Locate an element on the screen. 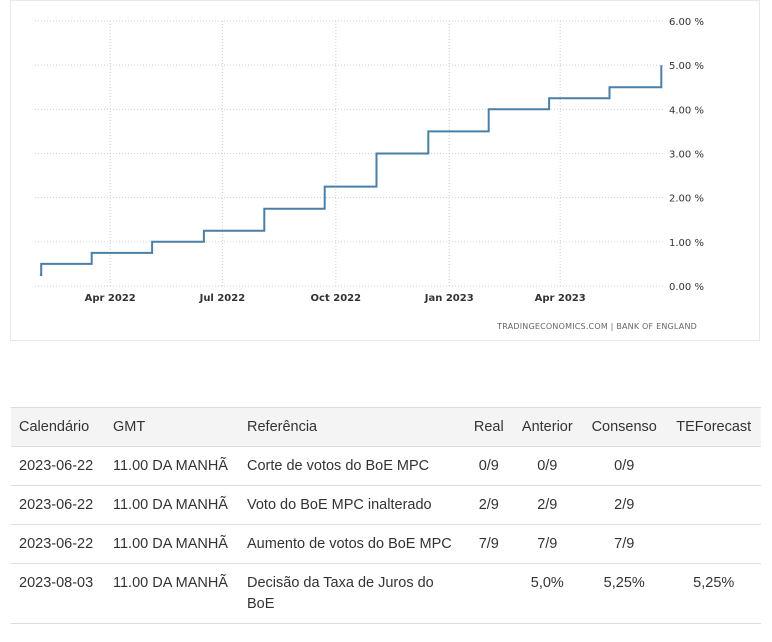 This screenshot has height=642, width=772. cell-reference: Corte de votos do BoE MPC is located at coordinates (352, 466).